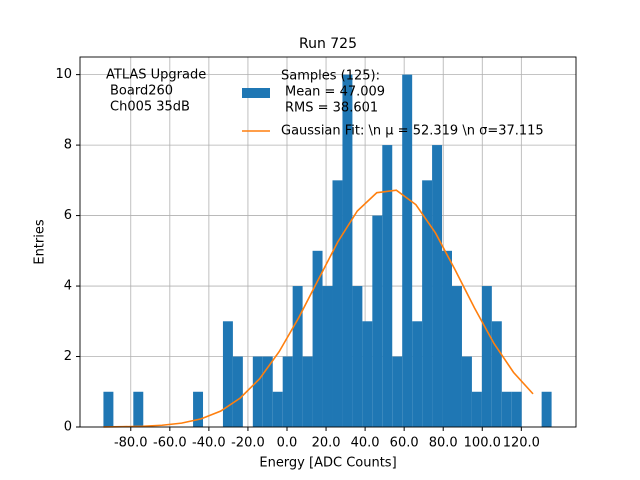 Image resolution: width=640 pixels, height=480 pixels. I want to click on legend-label: Mean = 47.009, so click(335, 92).